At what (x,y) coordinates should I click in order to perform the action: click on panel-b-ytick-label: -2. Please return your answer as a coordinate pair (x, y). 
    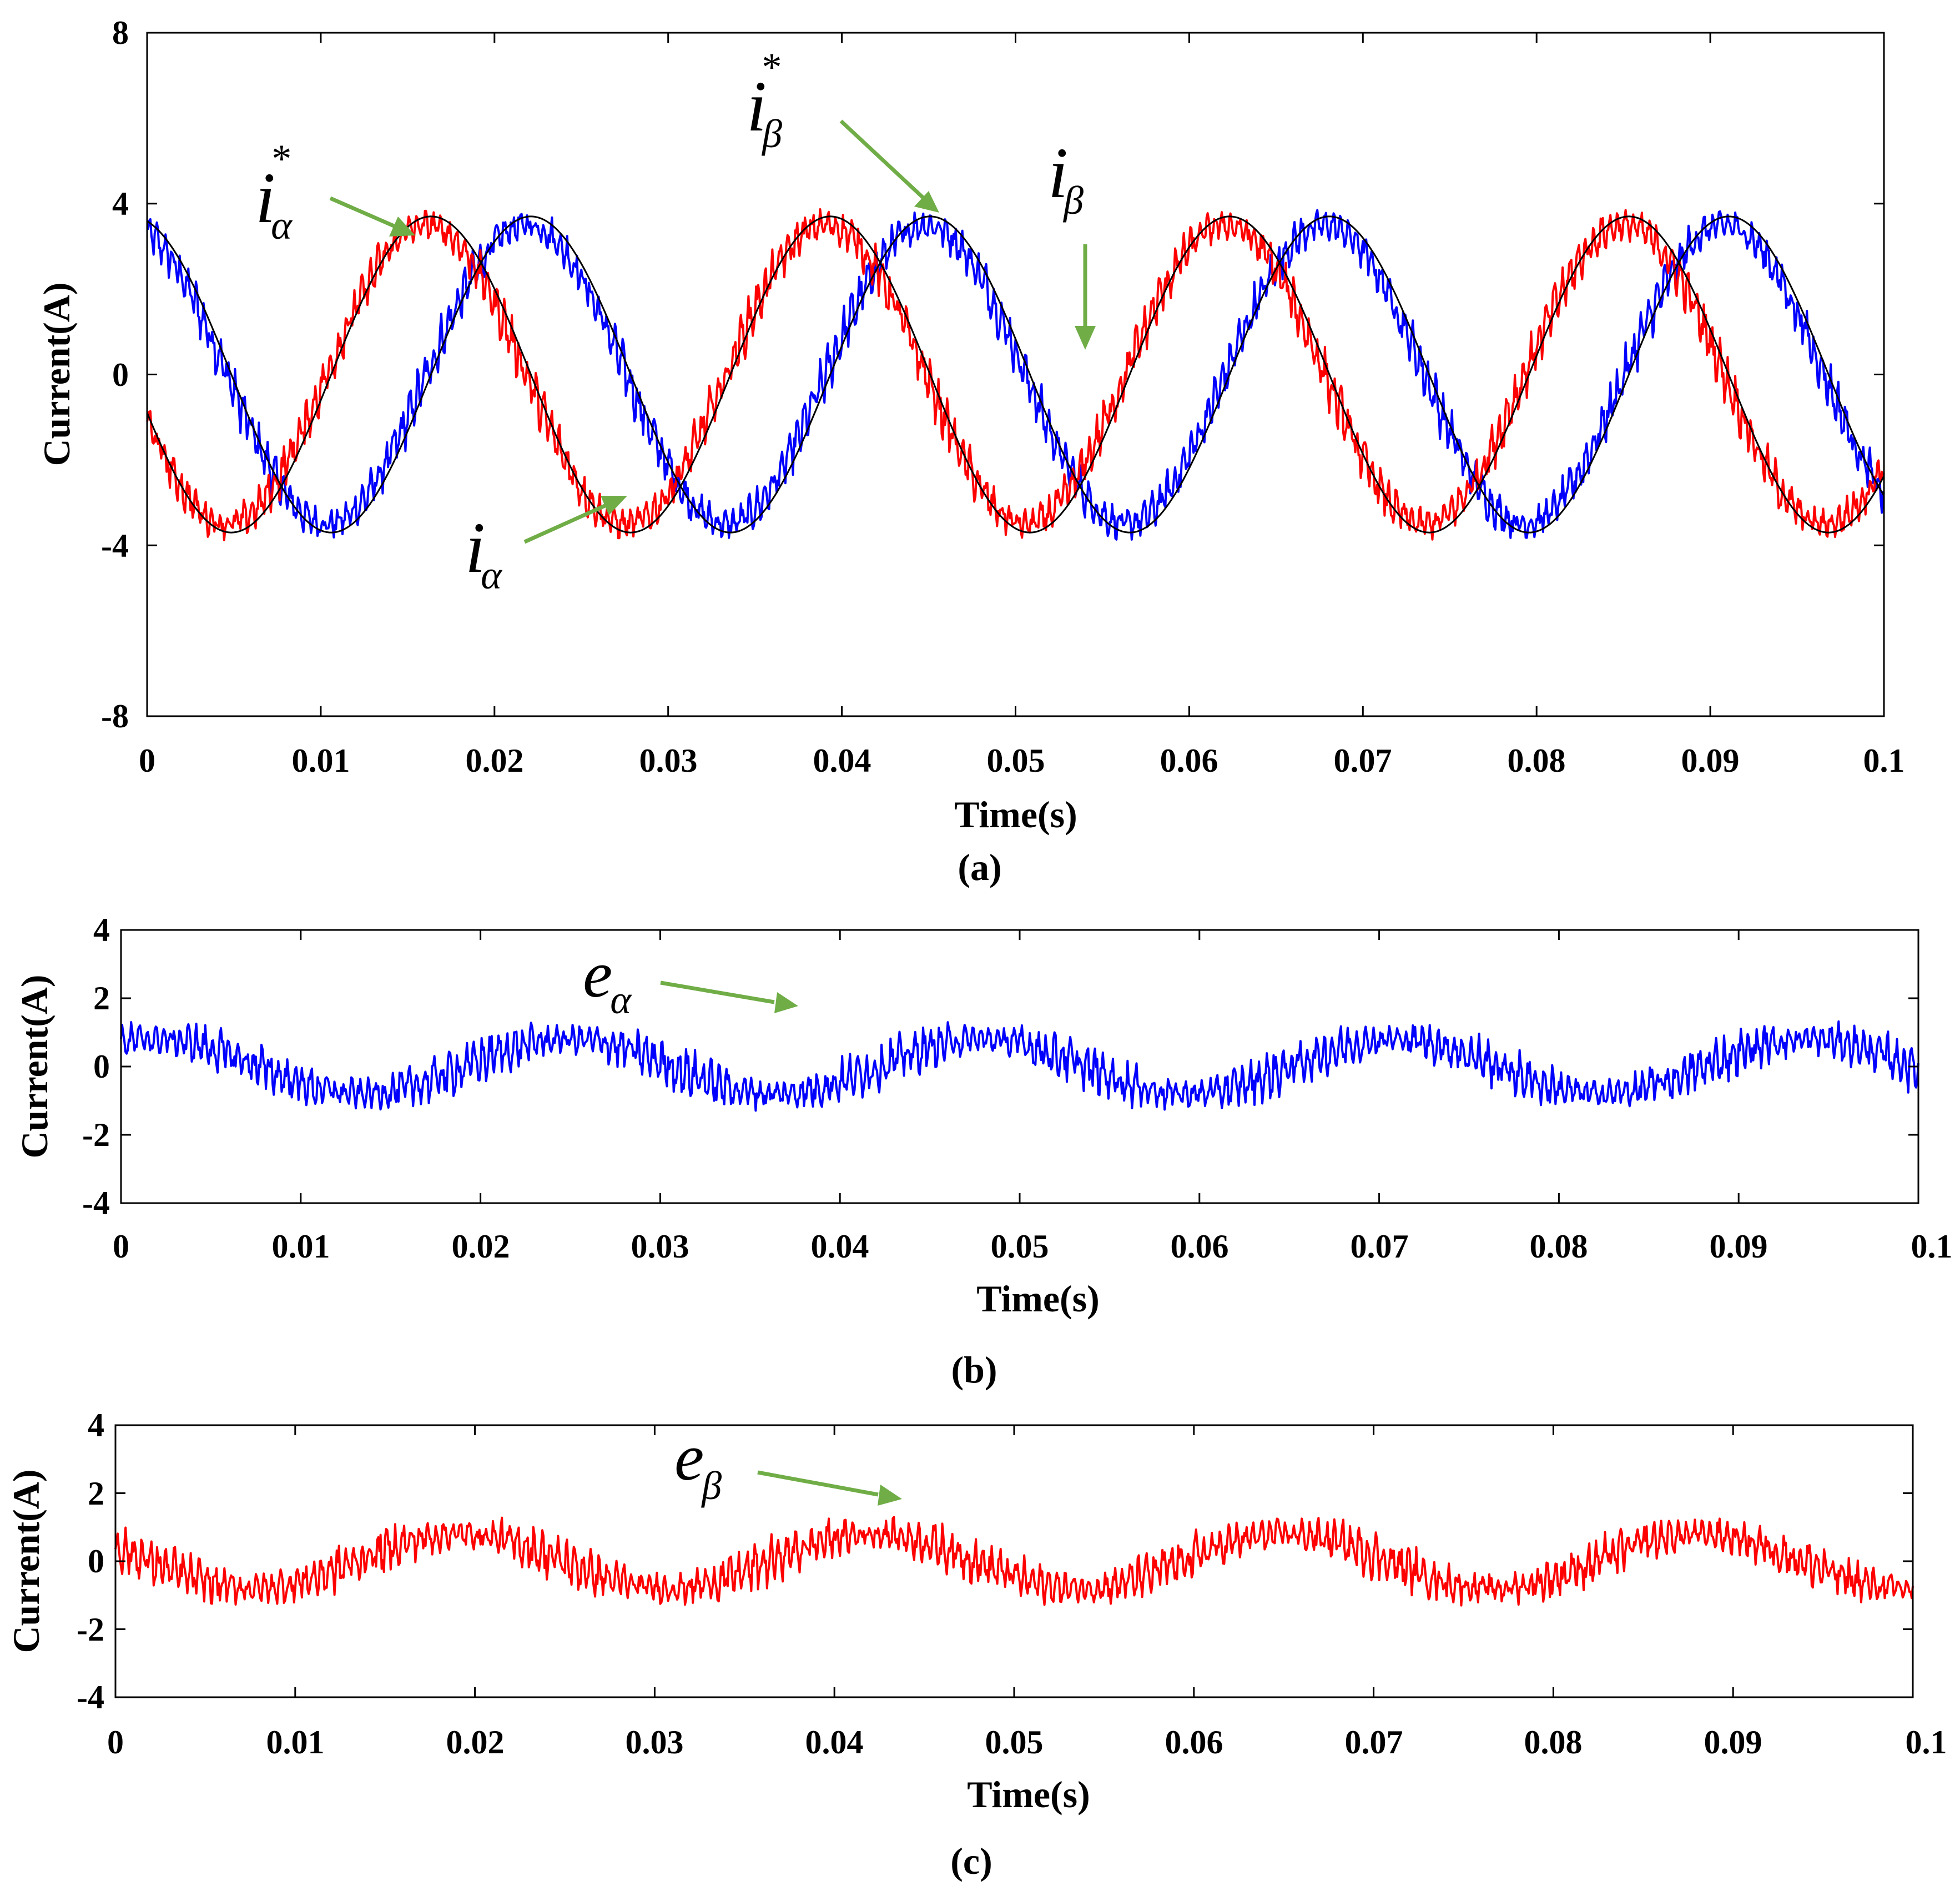
    Looking at the image, I should click on (96, 1135).